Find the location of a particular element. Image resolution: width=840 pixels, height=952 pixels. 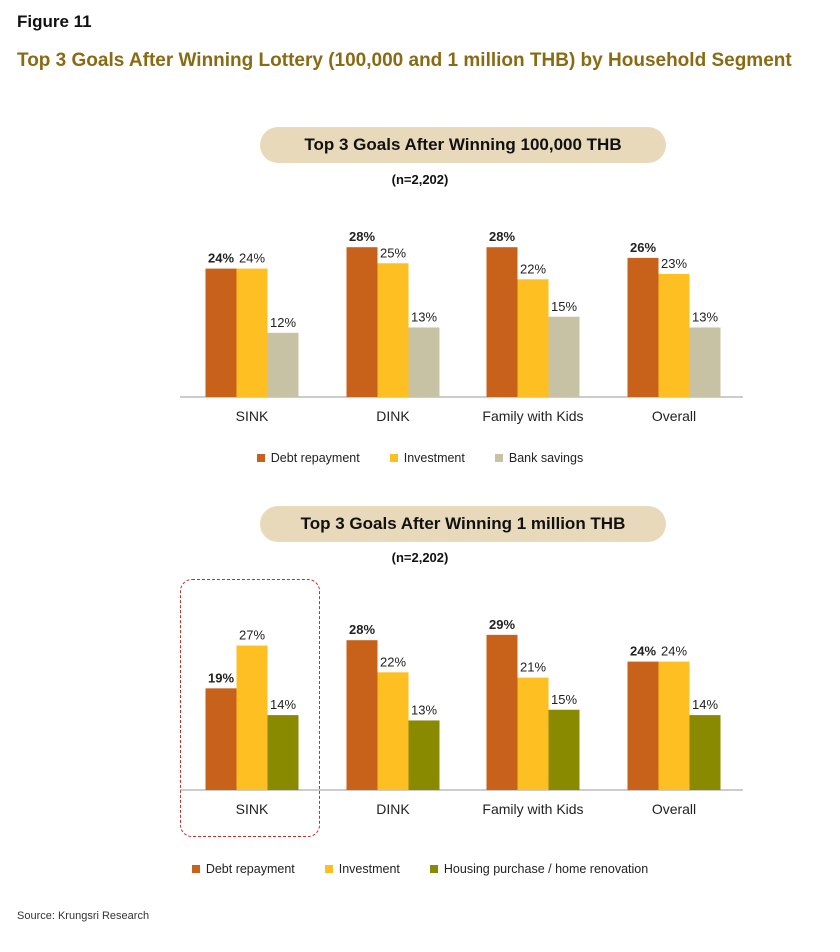

legend-item: Bank savings is located at coordinates (539, 458).